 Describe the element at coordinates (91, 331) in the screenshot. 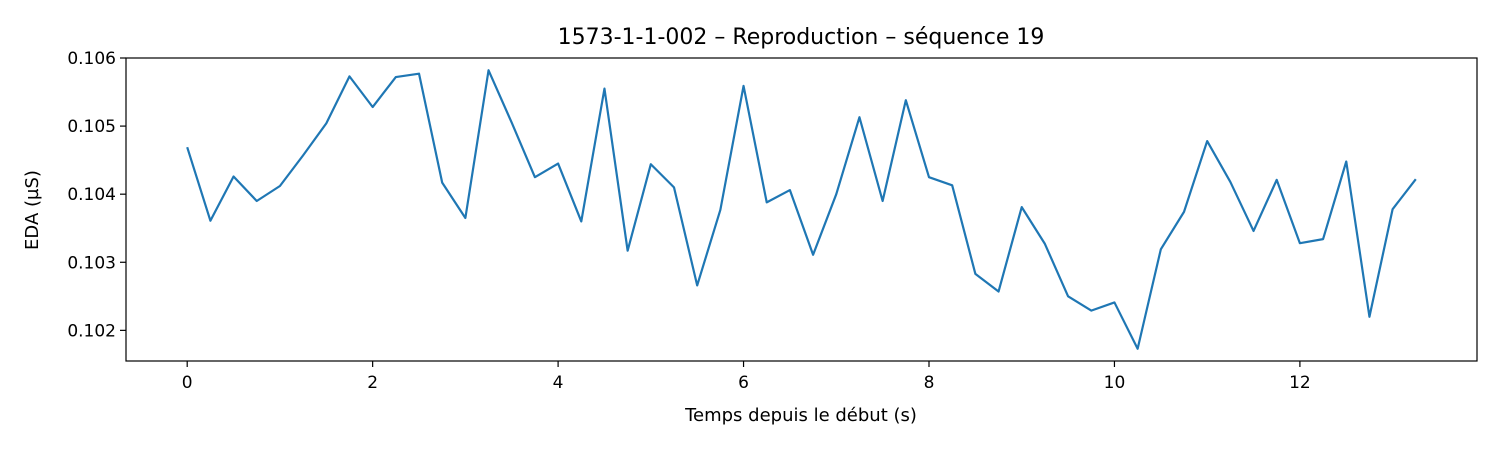

I see `y-tick-label: 0.102` at that location.